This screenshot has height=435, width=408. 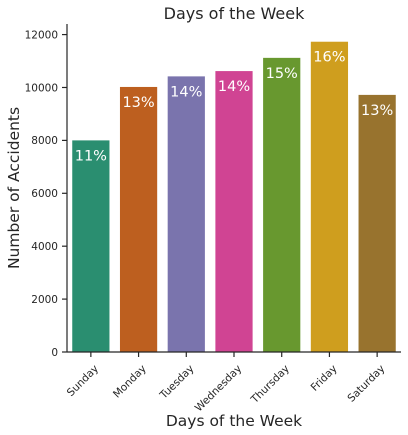 I want to click on y-tick-label: 2000, so click(x=44, y=300).